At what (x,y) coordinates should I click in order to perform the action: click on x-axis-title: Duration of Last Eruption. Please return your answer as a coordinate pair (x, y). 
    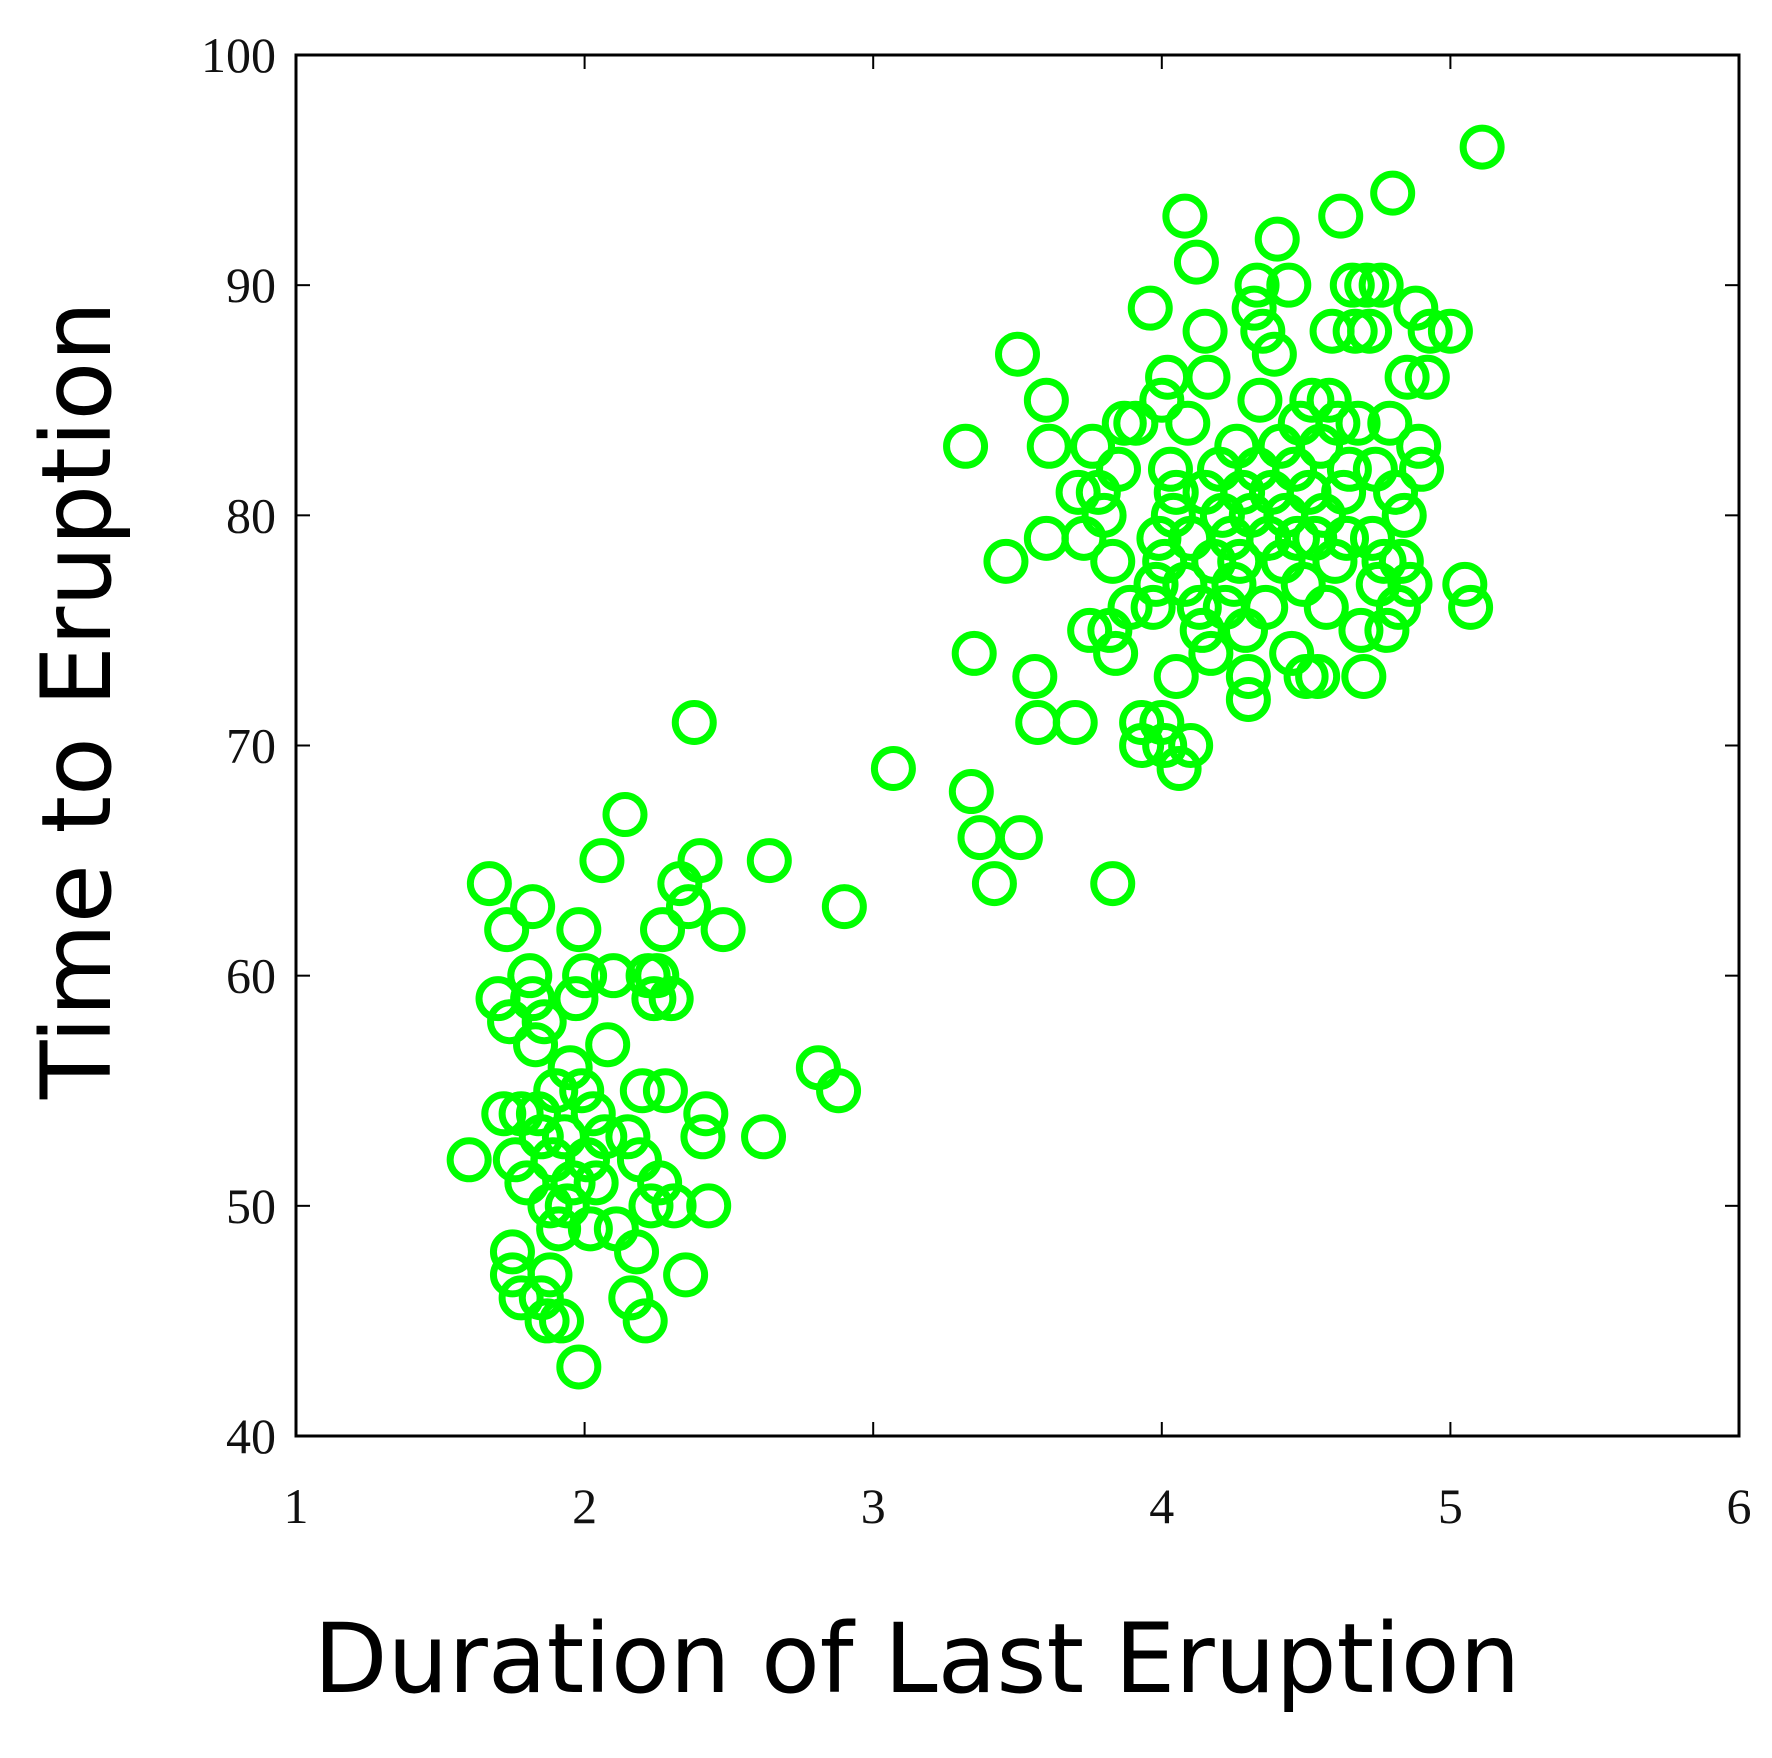
    Looking at the image, I should click on (917, 1659).